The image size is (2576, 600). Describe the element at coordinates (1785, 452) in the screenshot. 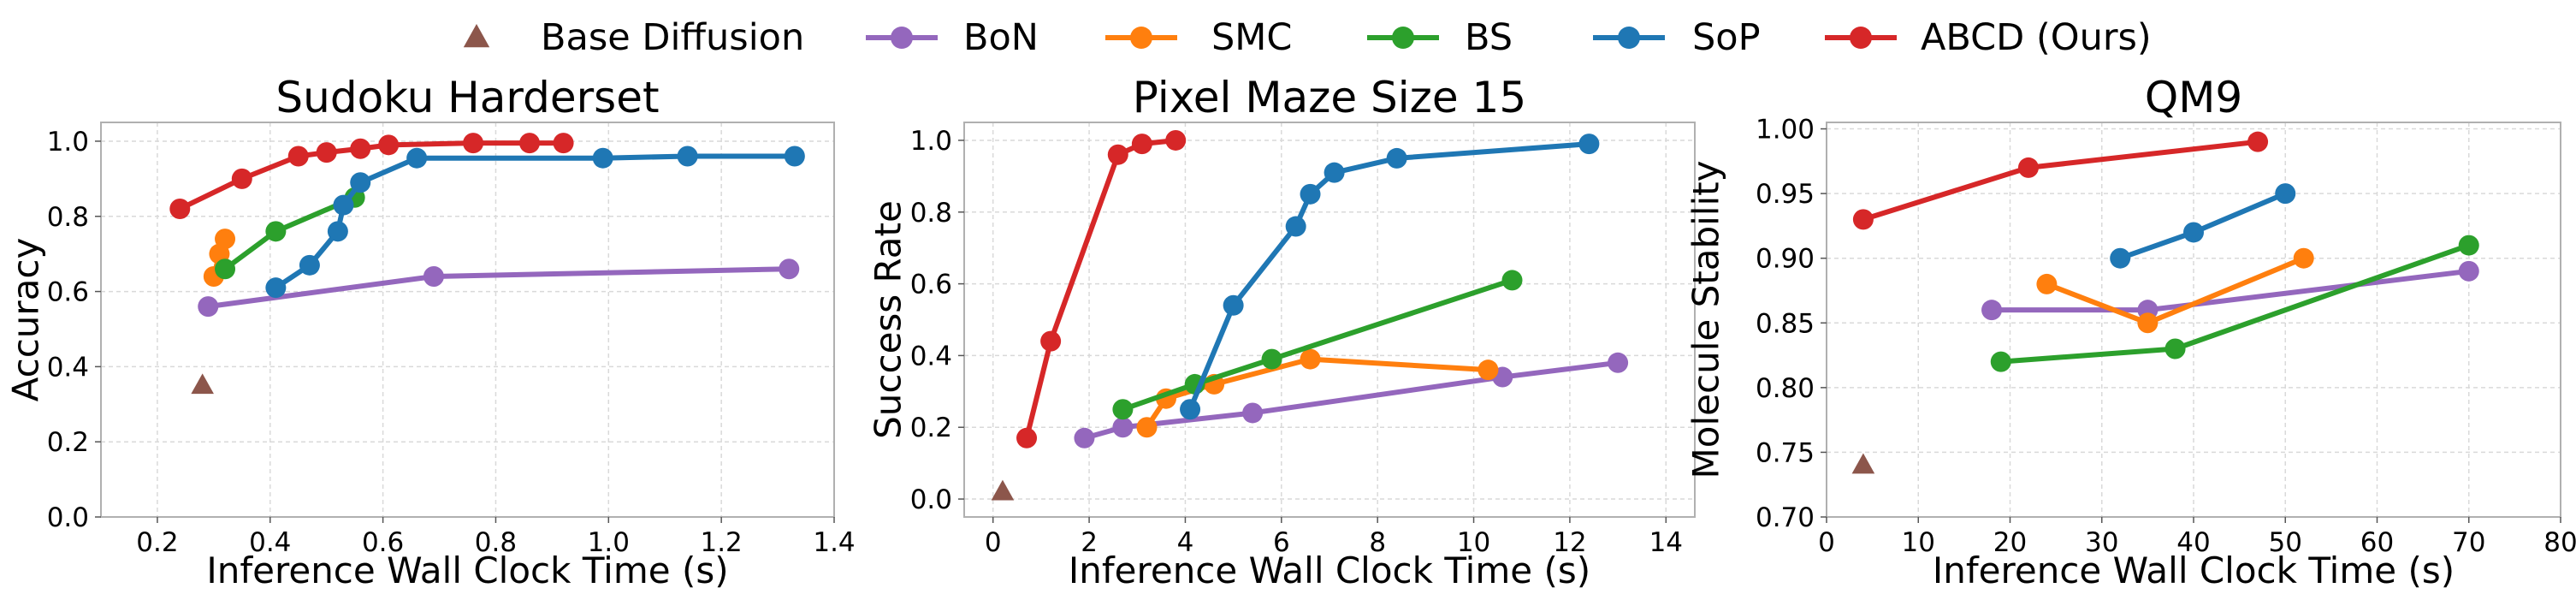

I see `y-tick-label: 0.75` at that location.